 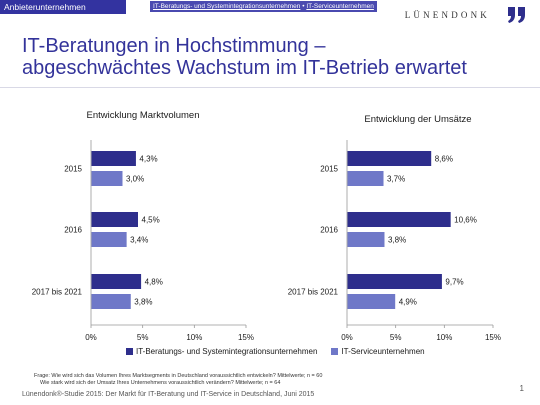 I want to click on chart-1-tick-label-1: 5%, so click(x=396, y=337).